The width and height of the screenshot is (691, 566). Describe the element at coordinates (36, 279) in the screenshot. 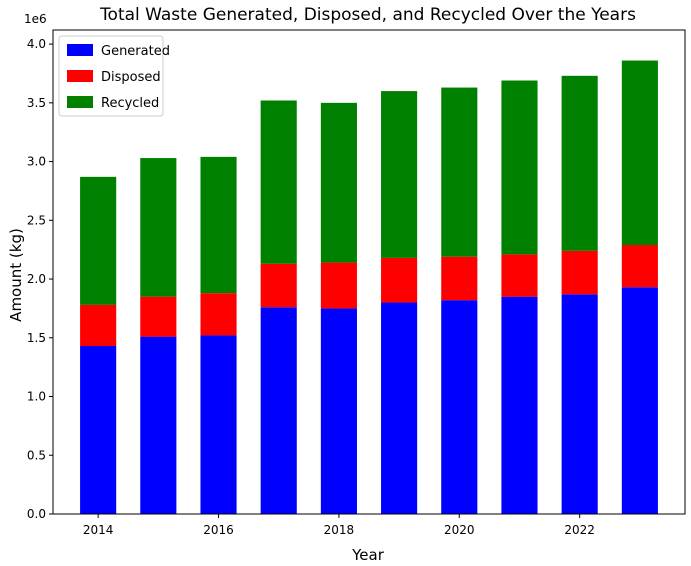

I see `y-tick-label: 2.0` at that location.